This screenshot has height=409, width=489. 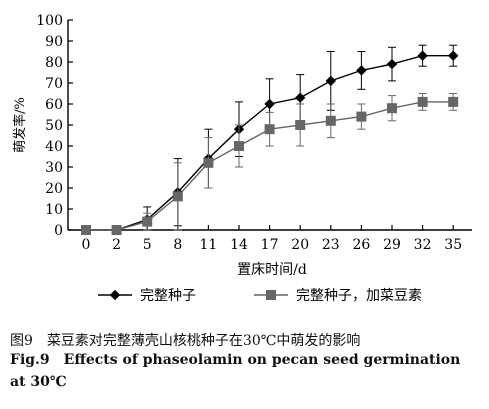 What do you see at coordinates (54, 189) in the screenshot?
I see `y-tick-label: 20` at bounding box center [54, 189].